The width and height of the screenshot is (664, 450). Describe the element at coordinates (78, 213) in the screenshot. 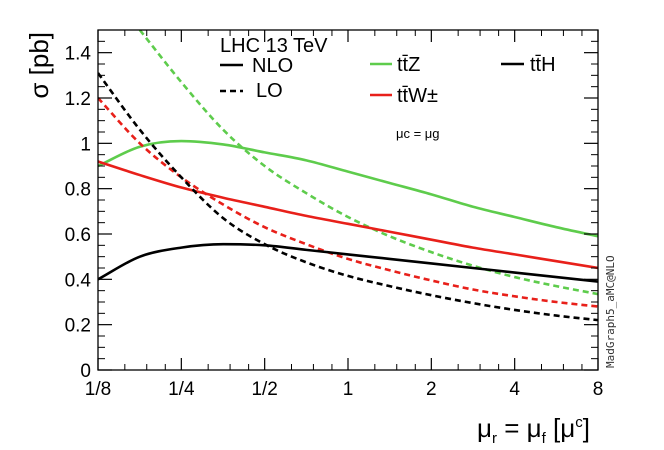

I see `y-tick-labels: 0 0.2 0.4 0.6 0.8 1 1.2 1.4` at that location.